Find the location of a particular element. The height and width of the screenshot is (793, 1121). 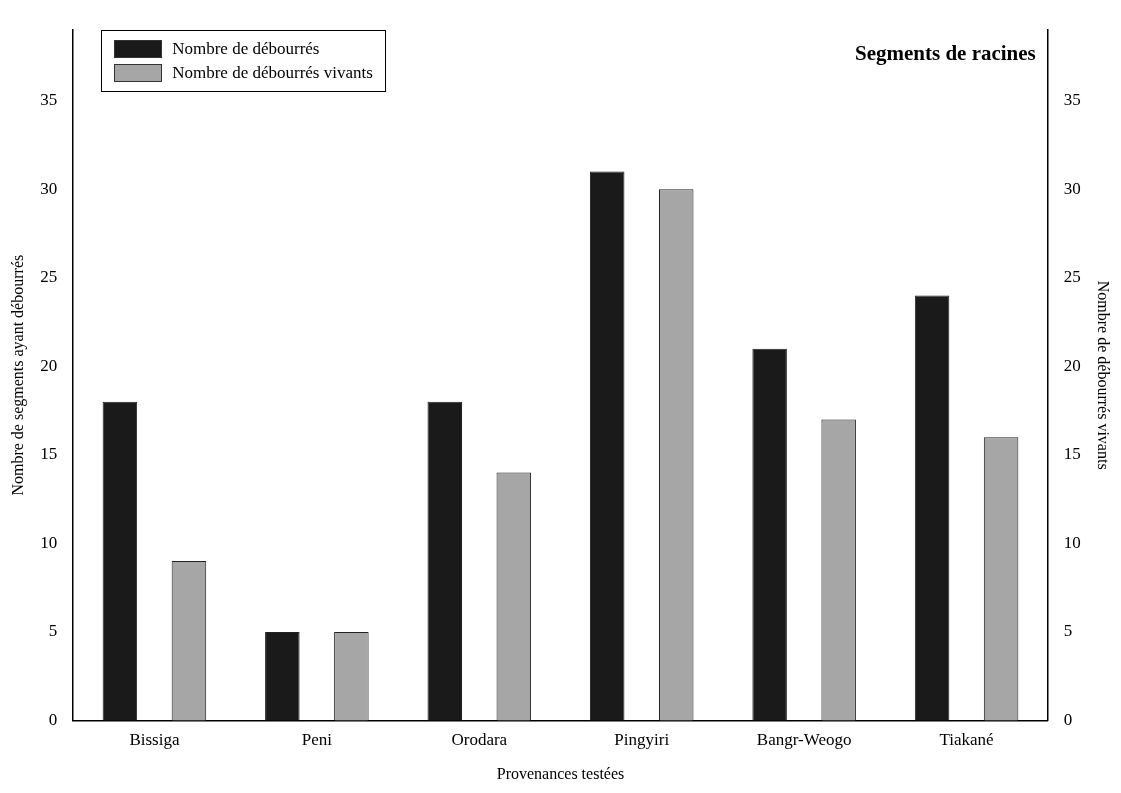

y2-tick-label: 20 is located at coordinates (1072, 365).